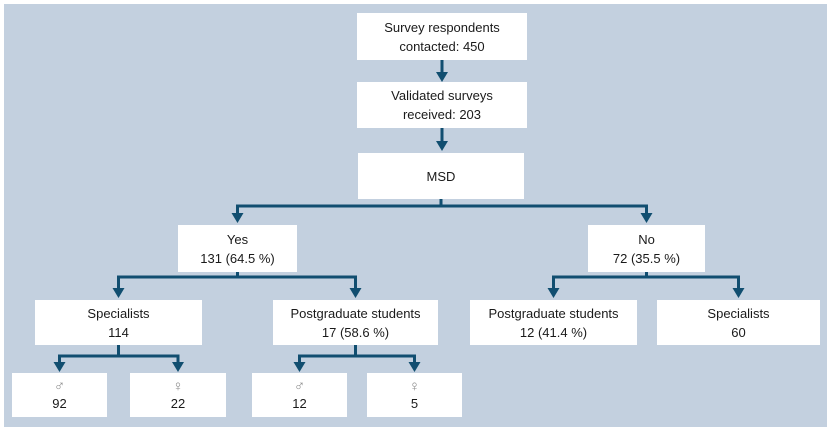 The width and height of the screenshot is (831, 432). What do you see at coordinates (442, 95) in the screenshot?
I see `node-text-line: Validated surveys` at bounding box center [442, 95].